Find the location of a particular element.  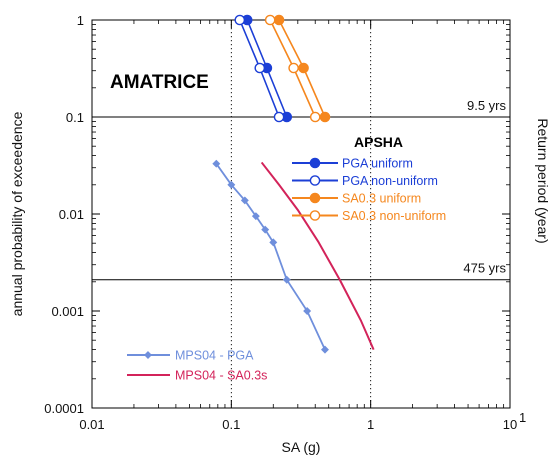

series-mps04-pga is located at coordinates (270, 256).